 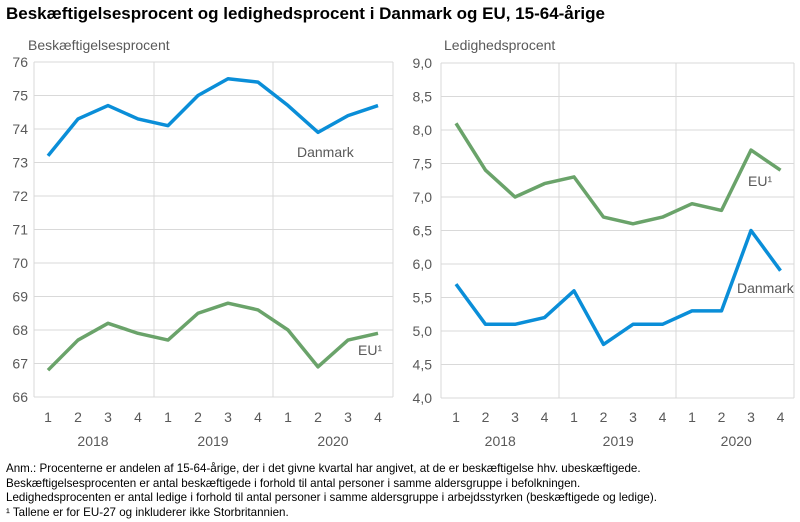 What do you see at coordinates (499, 45) in the screenshot?
I see `panel-title: Ledighedsprocent` at bounding box center [499, 45].